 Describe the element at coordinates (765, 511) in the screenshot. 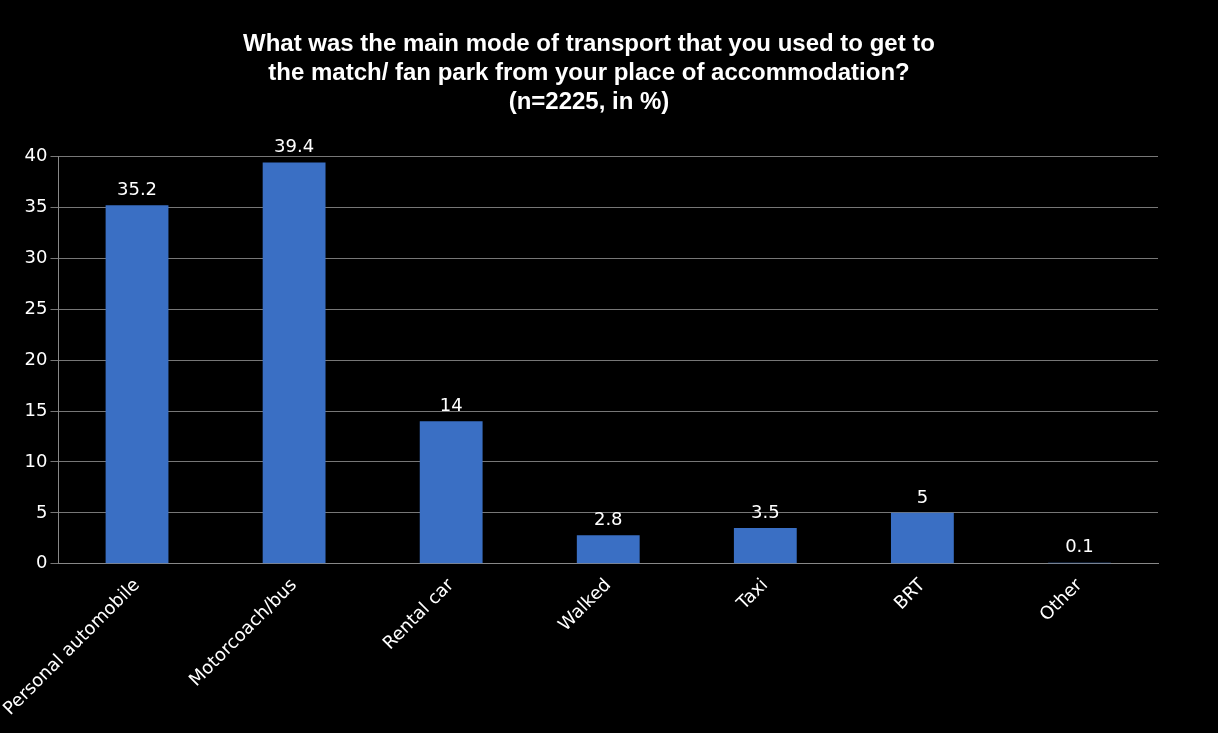

I see `data-label: 3.5` at that location.